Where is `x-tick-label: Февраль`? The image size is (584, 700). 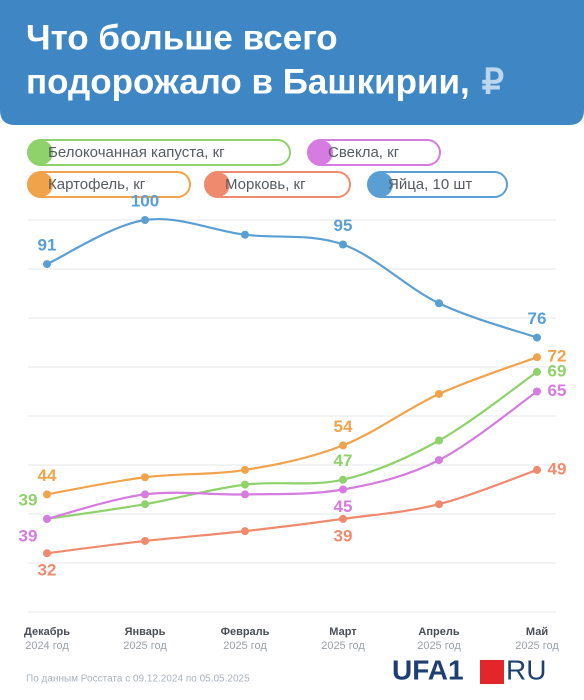 x-tick-label: Февраль is located at coordinates (245, 632).